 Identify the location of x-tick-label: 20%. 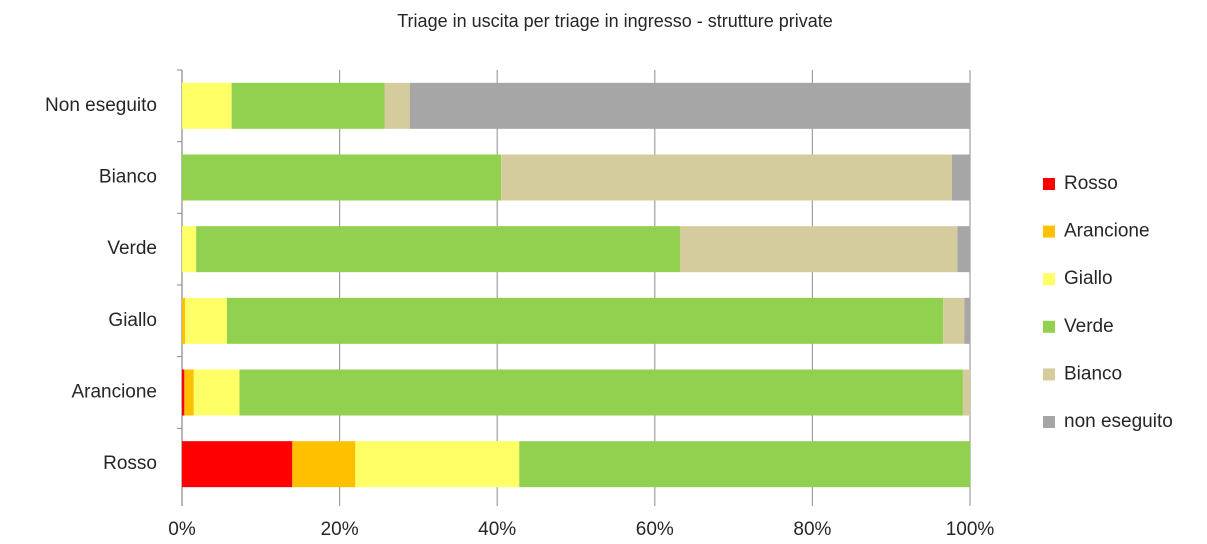
(340, 529).